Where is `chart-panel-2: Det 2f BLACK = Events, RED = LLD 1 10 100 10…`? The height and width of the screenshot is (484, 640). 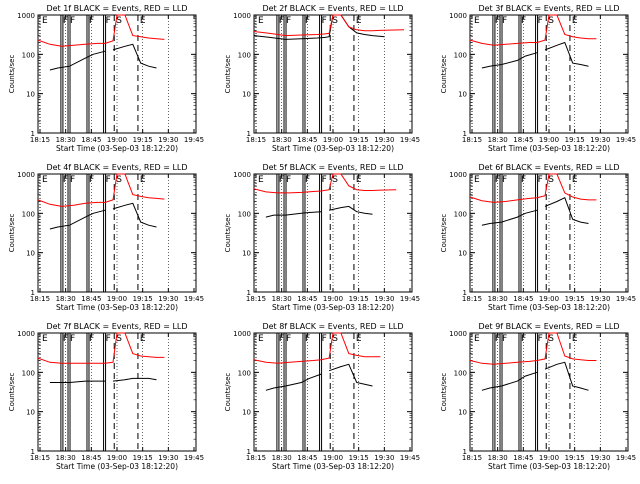
chart-panel-2: Det 2f BLACK = Events, RED = LLD 1 10 100 10… is located at coordinates (322, 78).